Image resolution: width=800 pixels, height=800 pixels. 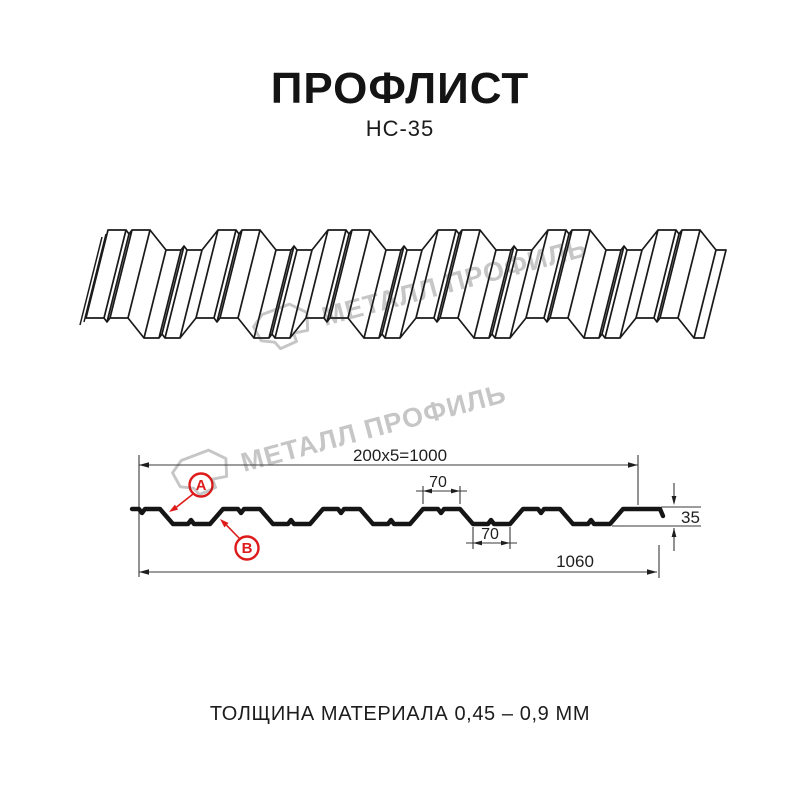 What do you see at coordinates (93, 279) in the screenshot?
I see `sheet-left-cut-edge` at bounding box center [93, 279].